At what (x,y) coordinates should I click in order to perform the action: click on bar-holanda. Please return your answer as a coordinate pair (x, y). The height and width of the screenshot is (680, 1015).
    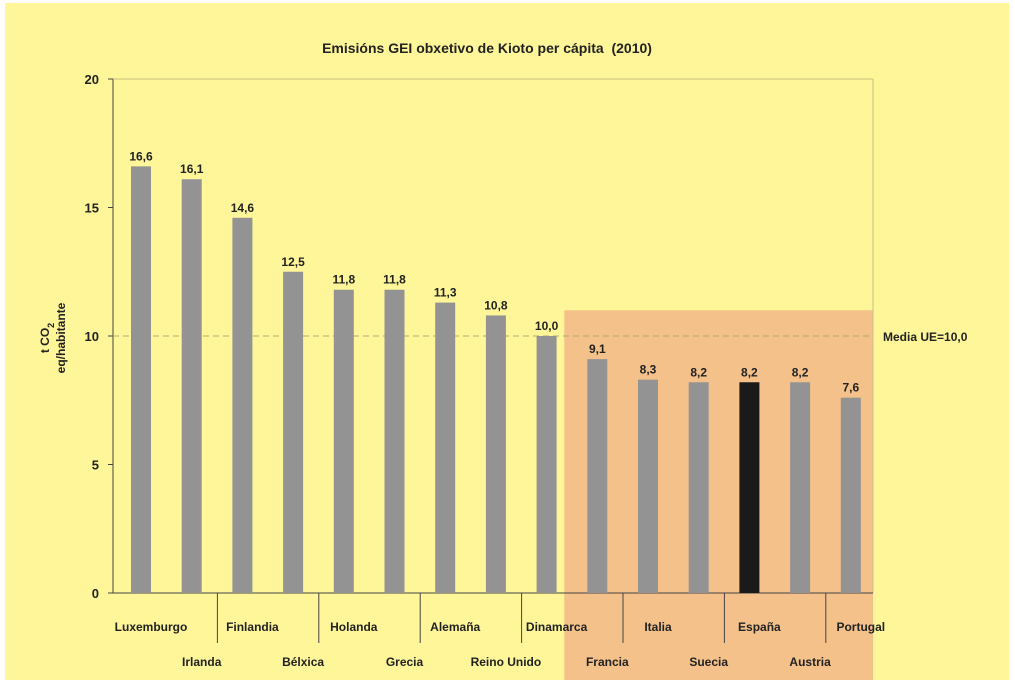
    Looking at the image, I should click on (343, 441).